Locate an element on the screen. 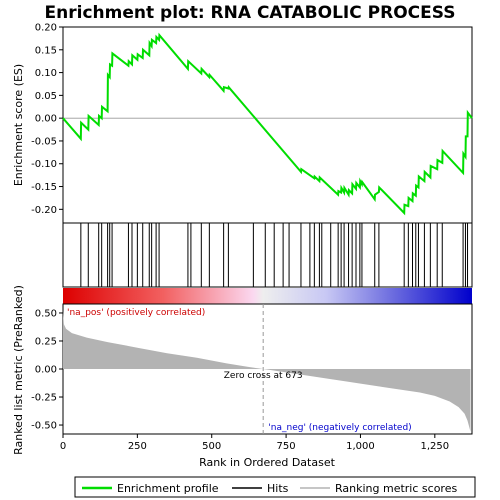 The image size is (500, 500). es-ytick-label: -0.20 is located at coordinates (44, 210).